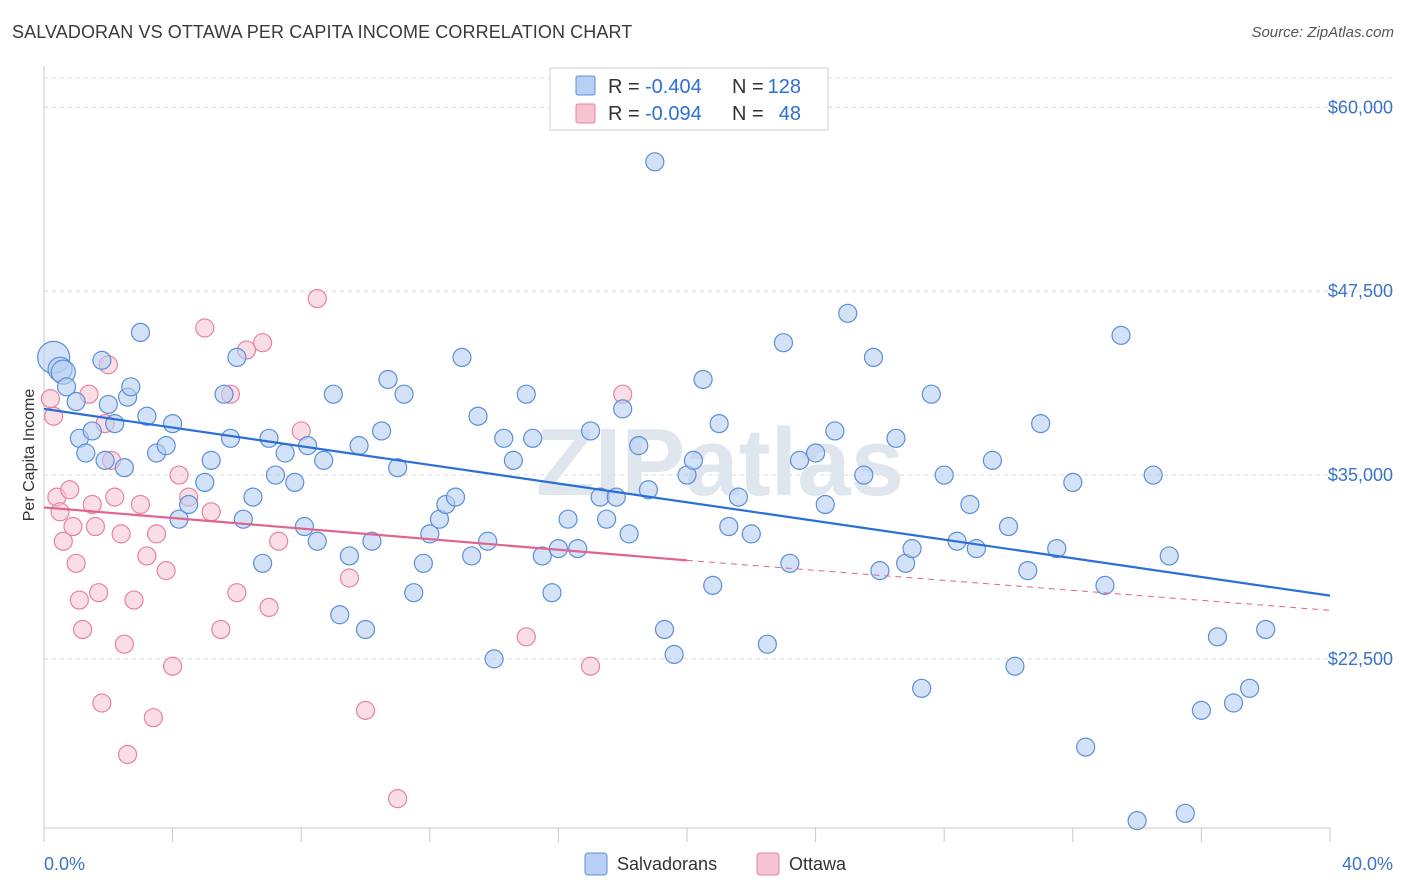 This screenshot has width=1406, height=892. Describe the element at coordinates (1322, 32) in the screenshot. I see `chart-source: Source: ZipAtlas.com` at that location.